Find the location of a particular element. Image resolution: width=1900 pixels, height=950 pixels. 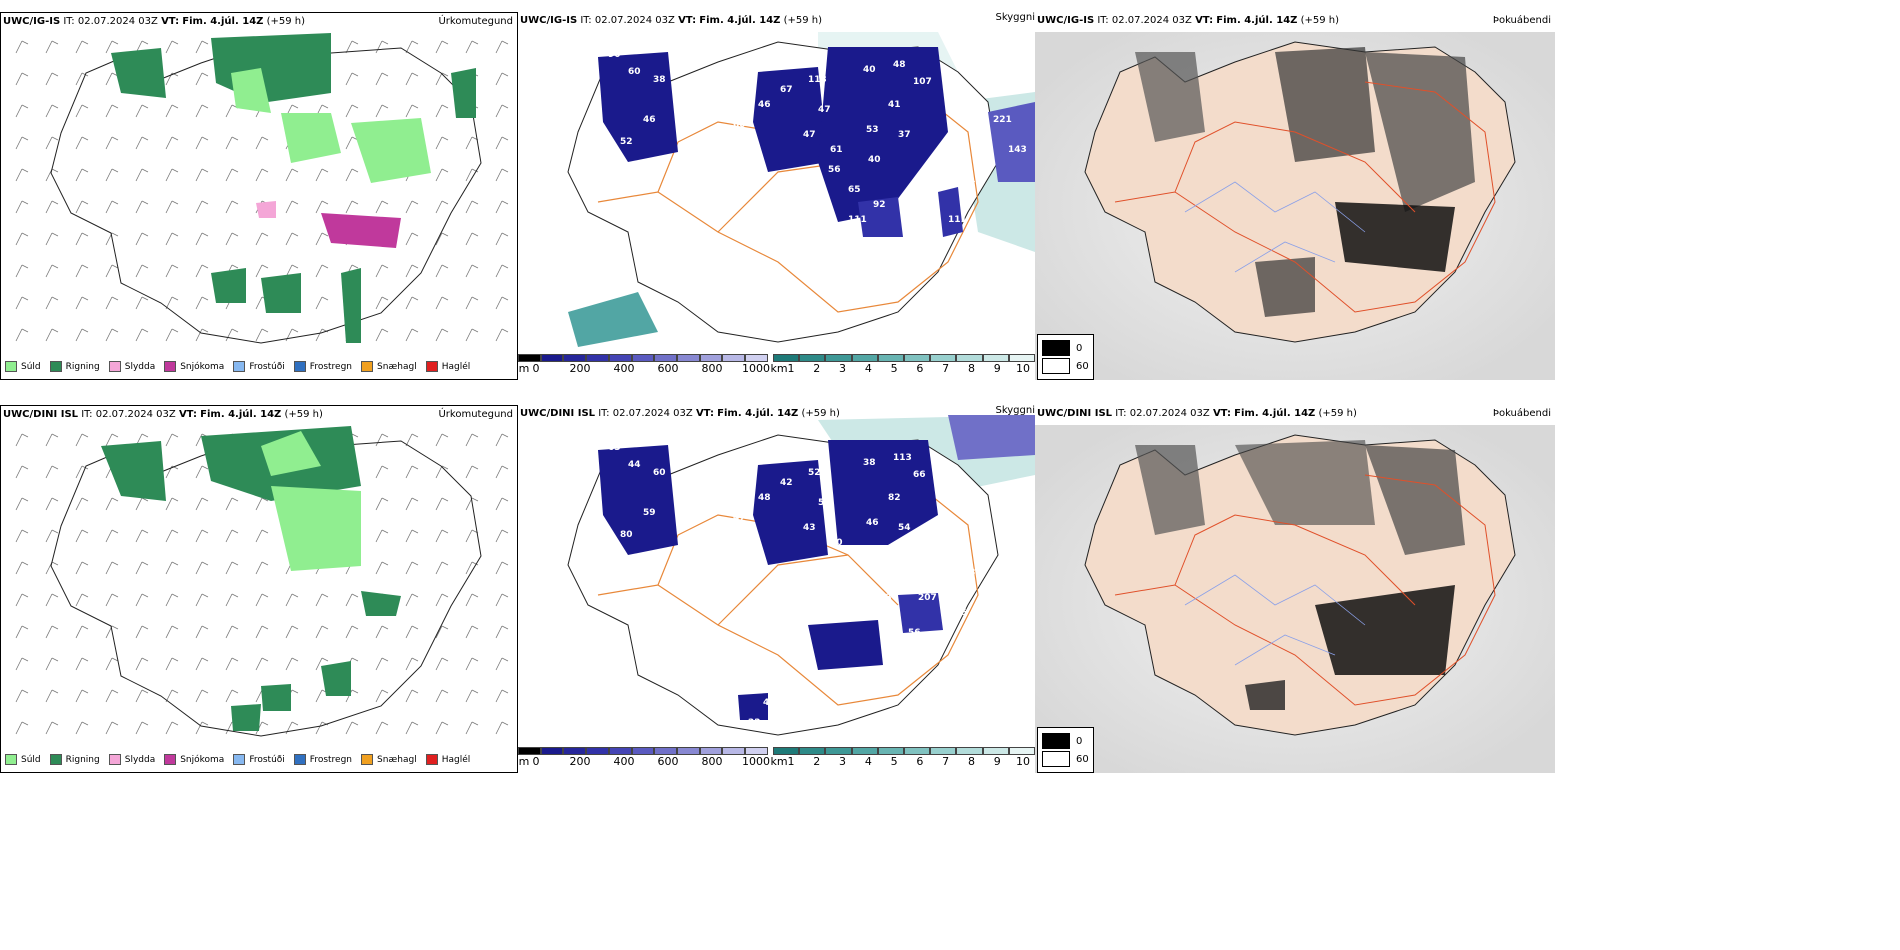

legend-label: Snæhagl is located at coordinates (397, 759).